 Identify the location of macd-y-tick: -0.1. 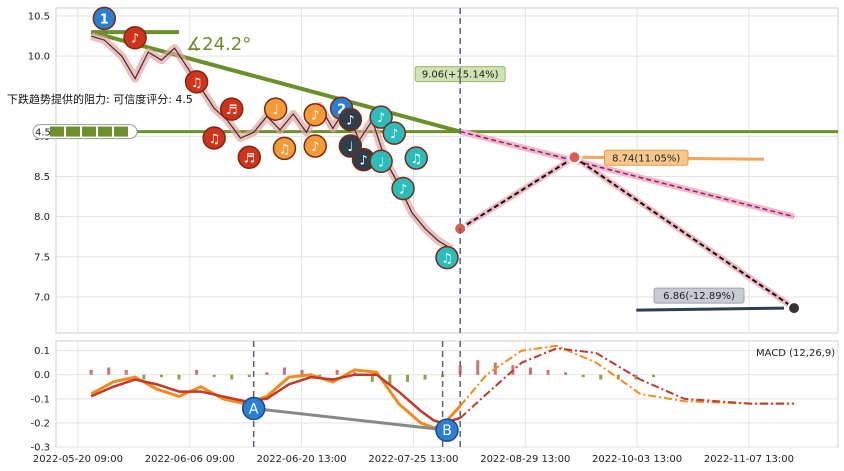
(40, 399).